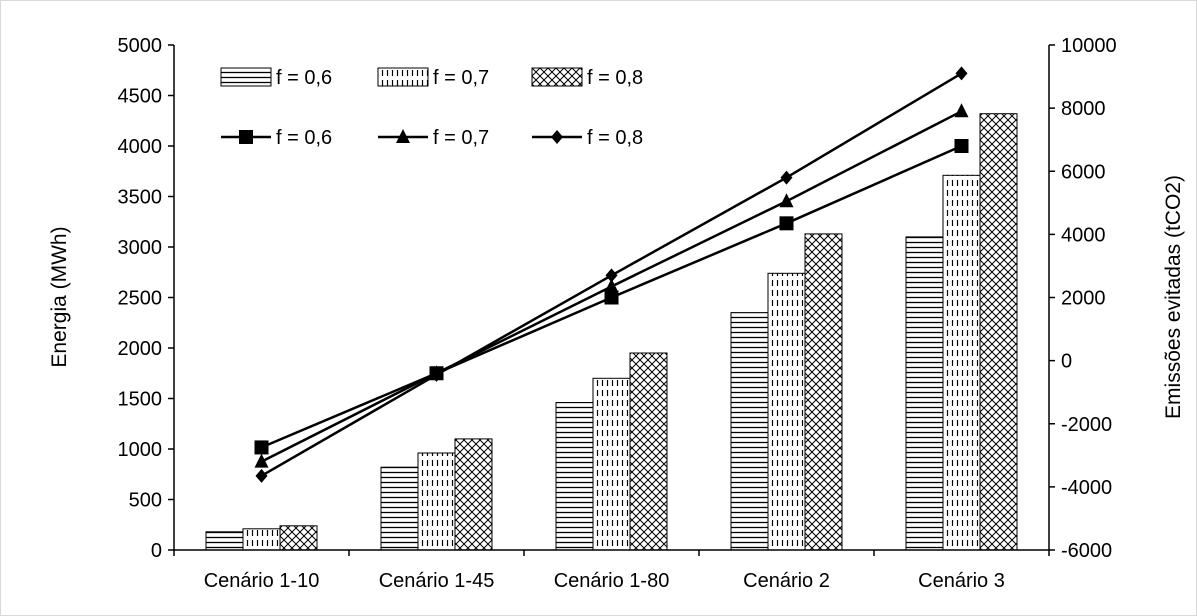 The image size is (1197, 616). Describe the element at coordinates (1083, 109) in the screenshot. I see `y2-tick-label-7: 8000` at that location.